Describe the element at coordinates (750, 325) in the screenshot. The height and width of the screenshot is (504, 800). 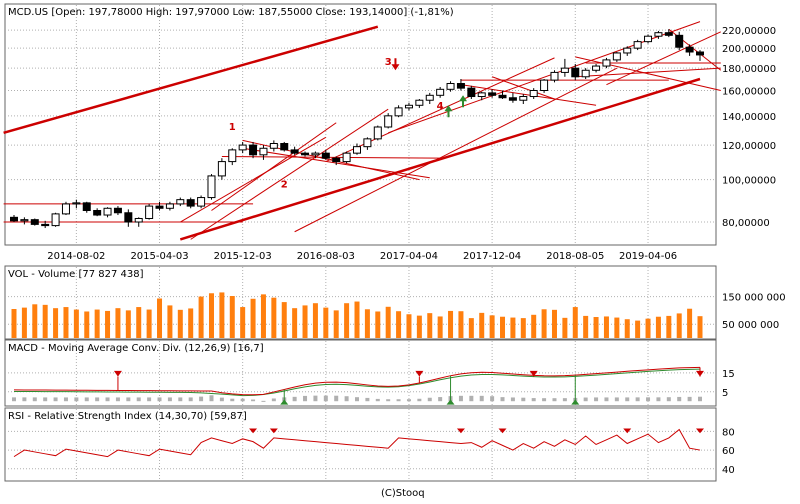
I see `y-tick-label: 50 000 000` at that location.